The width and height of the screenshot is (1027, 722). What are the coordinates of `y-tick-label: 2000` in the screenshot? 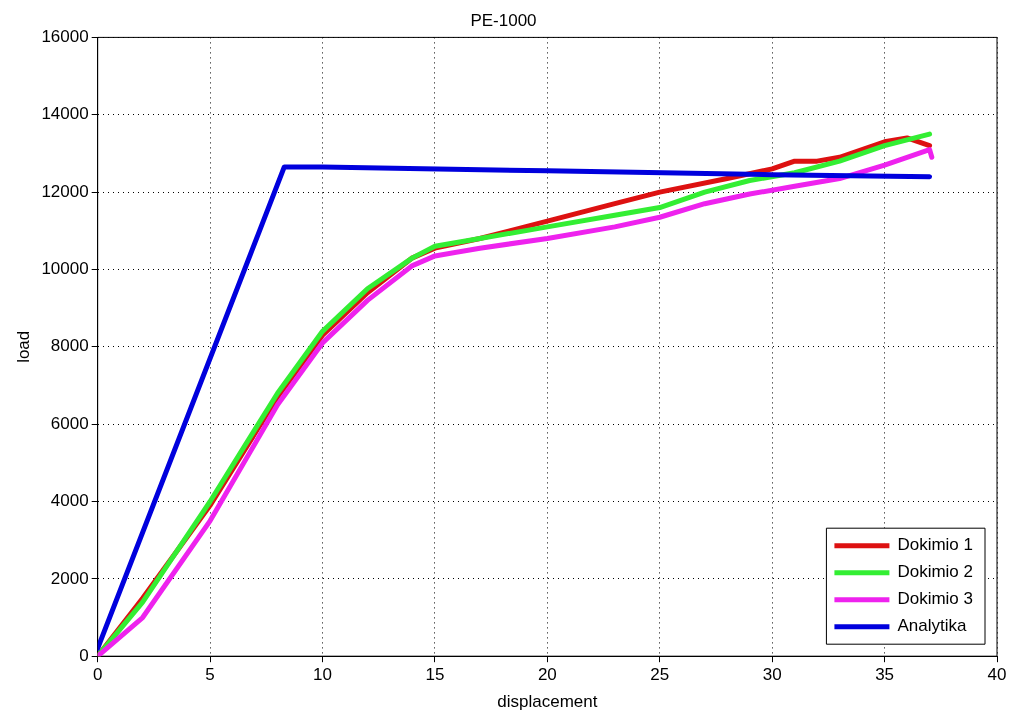 It's located at (69, 578).